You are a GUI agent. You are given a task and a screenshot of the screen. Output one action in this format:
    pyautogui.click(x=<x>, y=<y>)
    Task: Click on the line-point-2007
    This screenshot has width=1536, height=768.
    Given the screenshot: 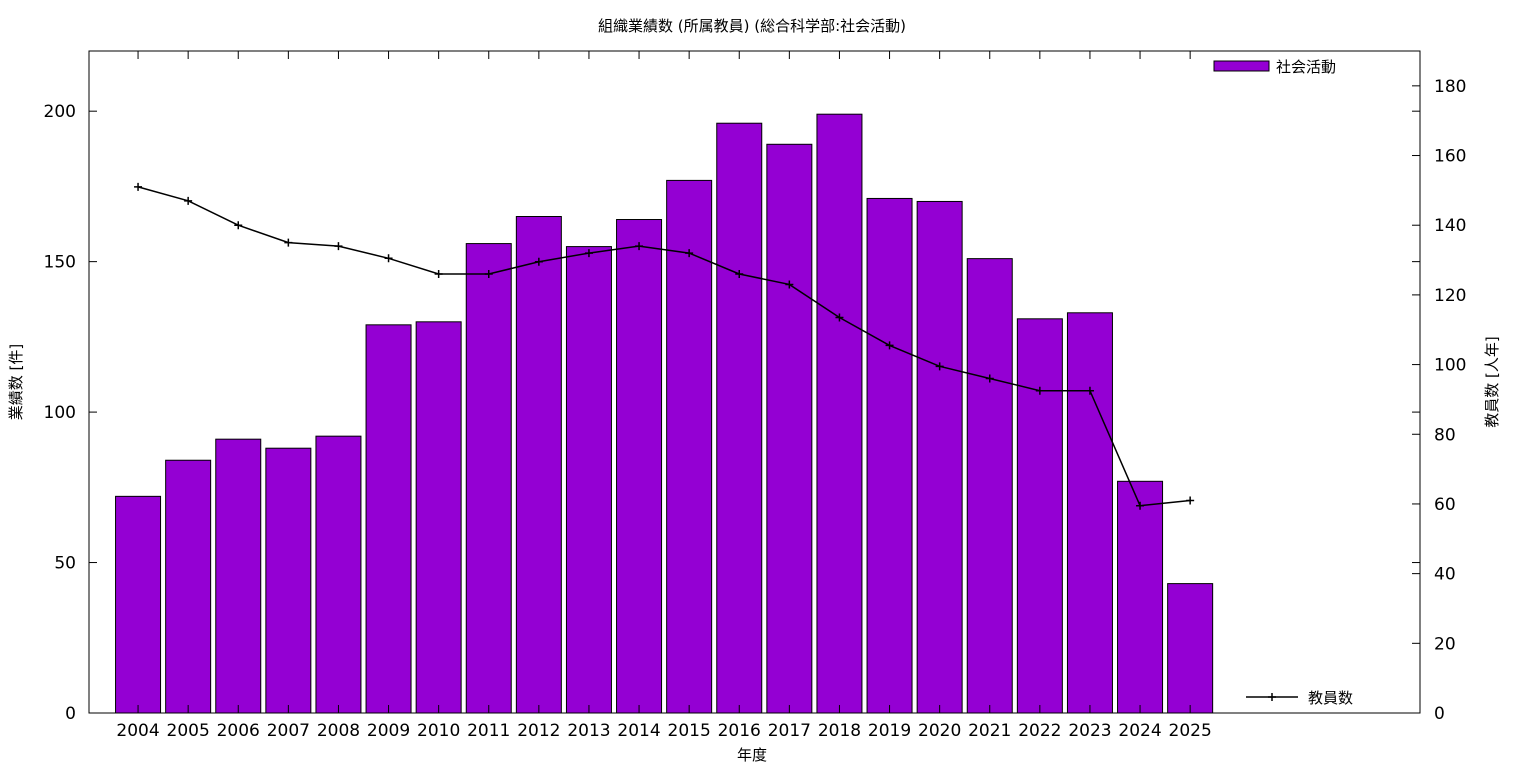 What is the action you would take?
    pyautogui.click(x=288, y=242)
    